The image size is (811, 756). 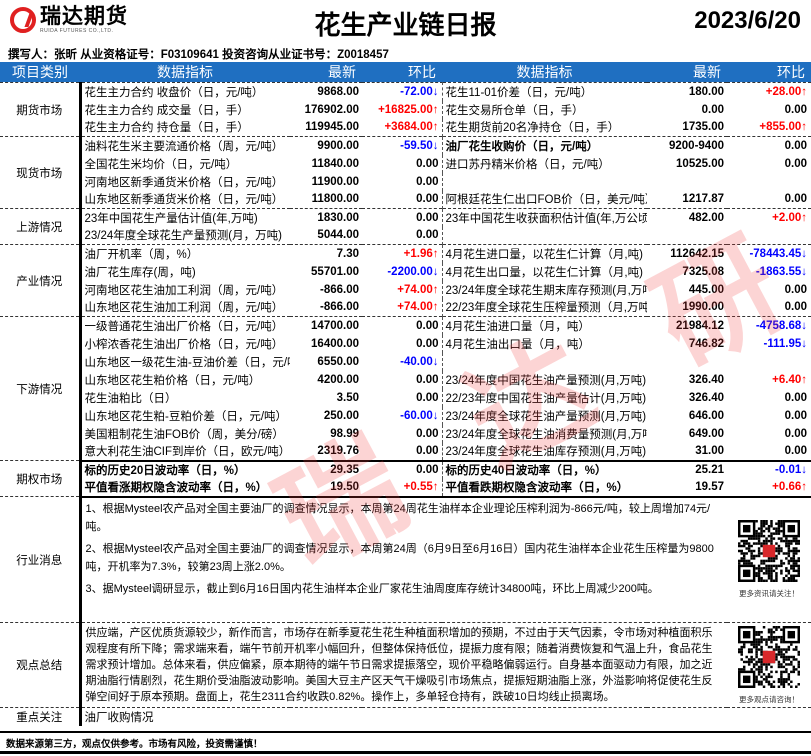 I want to click on change-value: -72.00↓, so click(x=402, y=91).